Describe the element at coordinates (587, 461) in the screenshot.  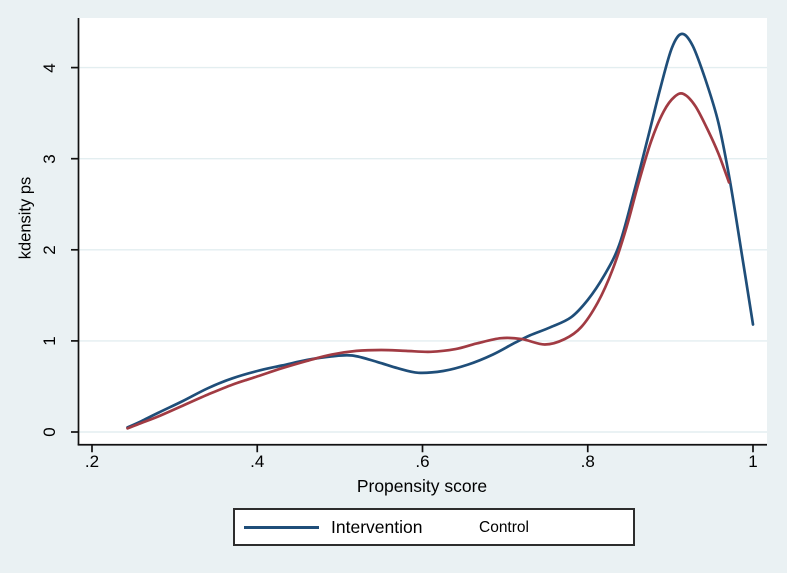
I see `x-tick-label: .8` at that location.